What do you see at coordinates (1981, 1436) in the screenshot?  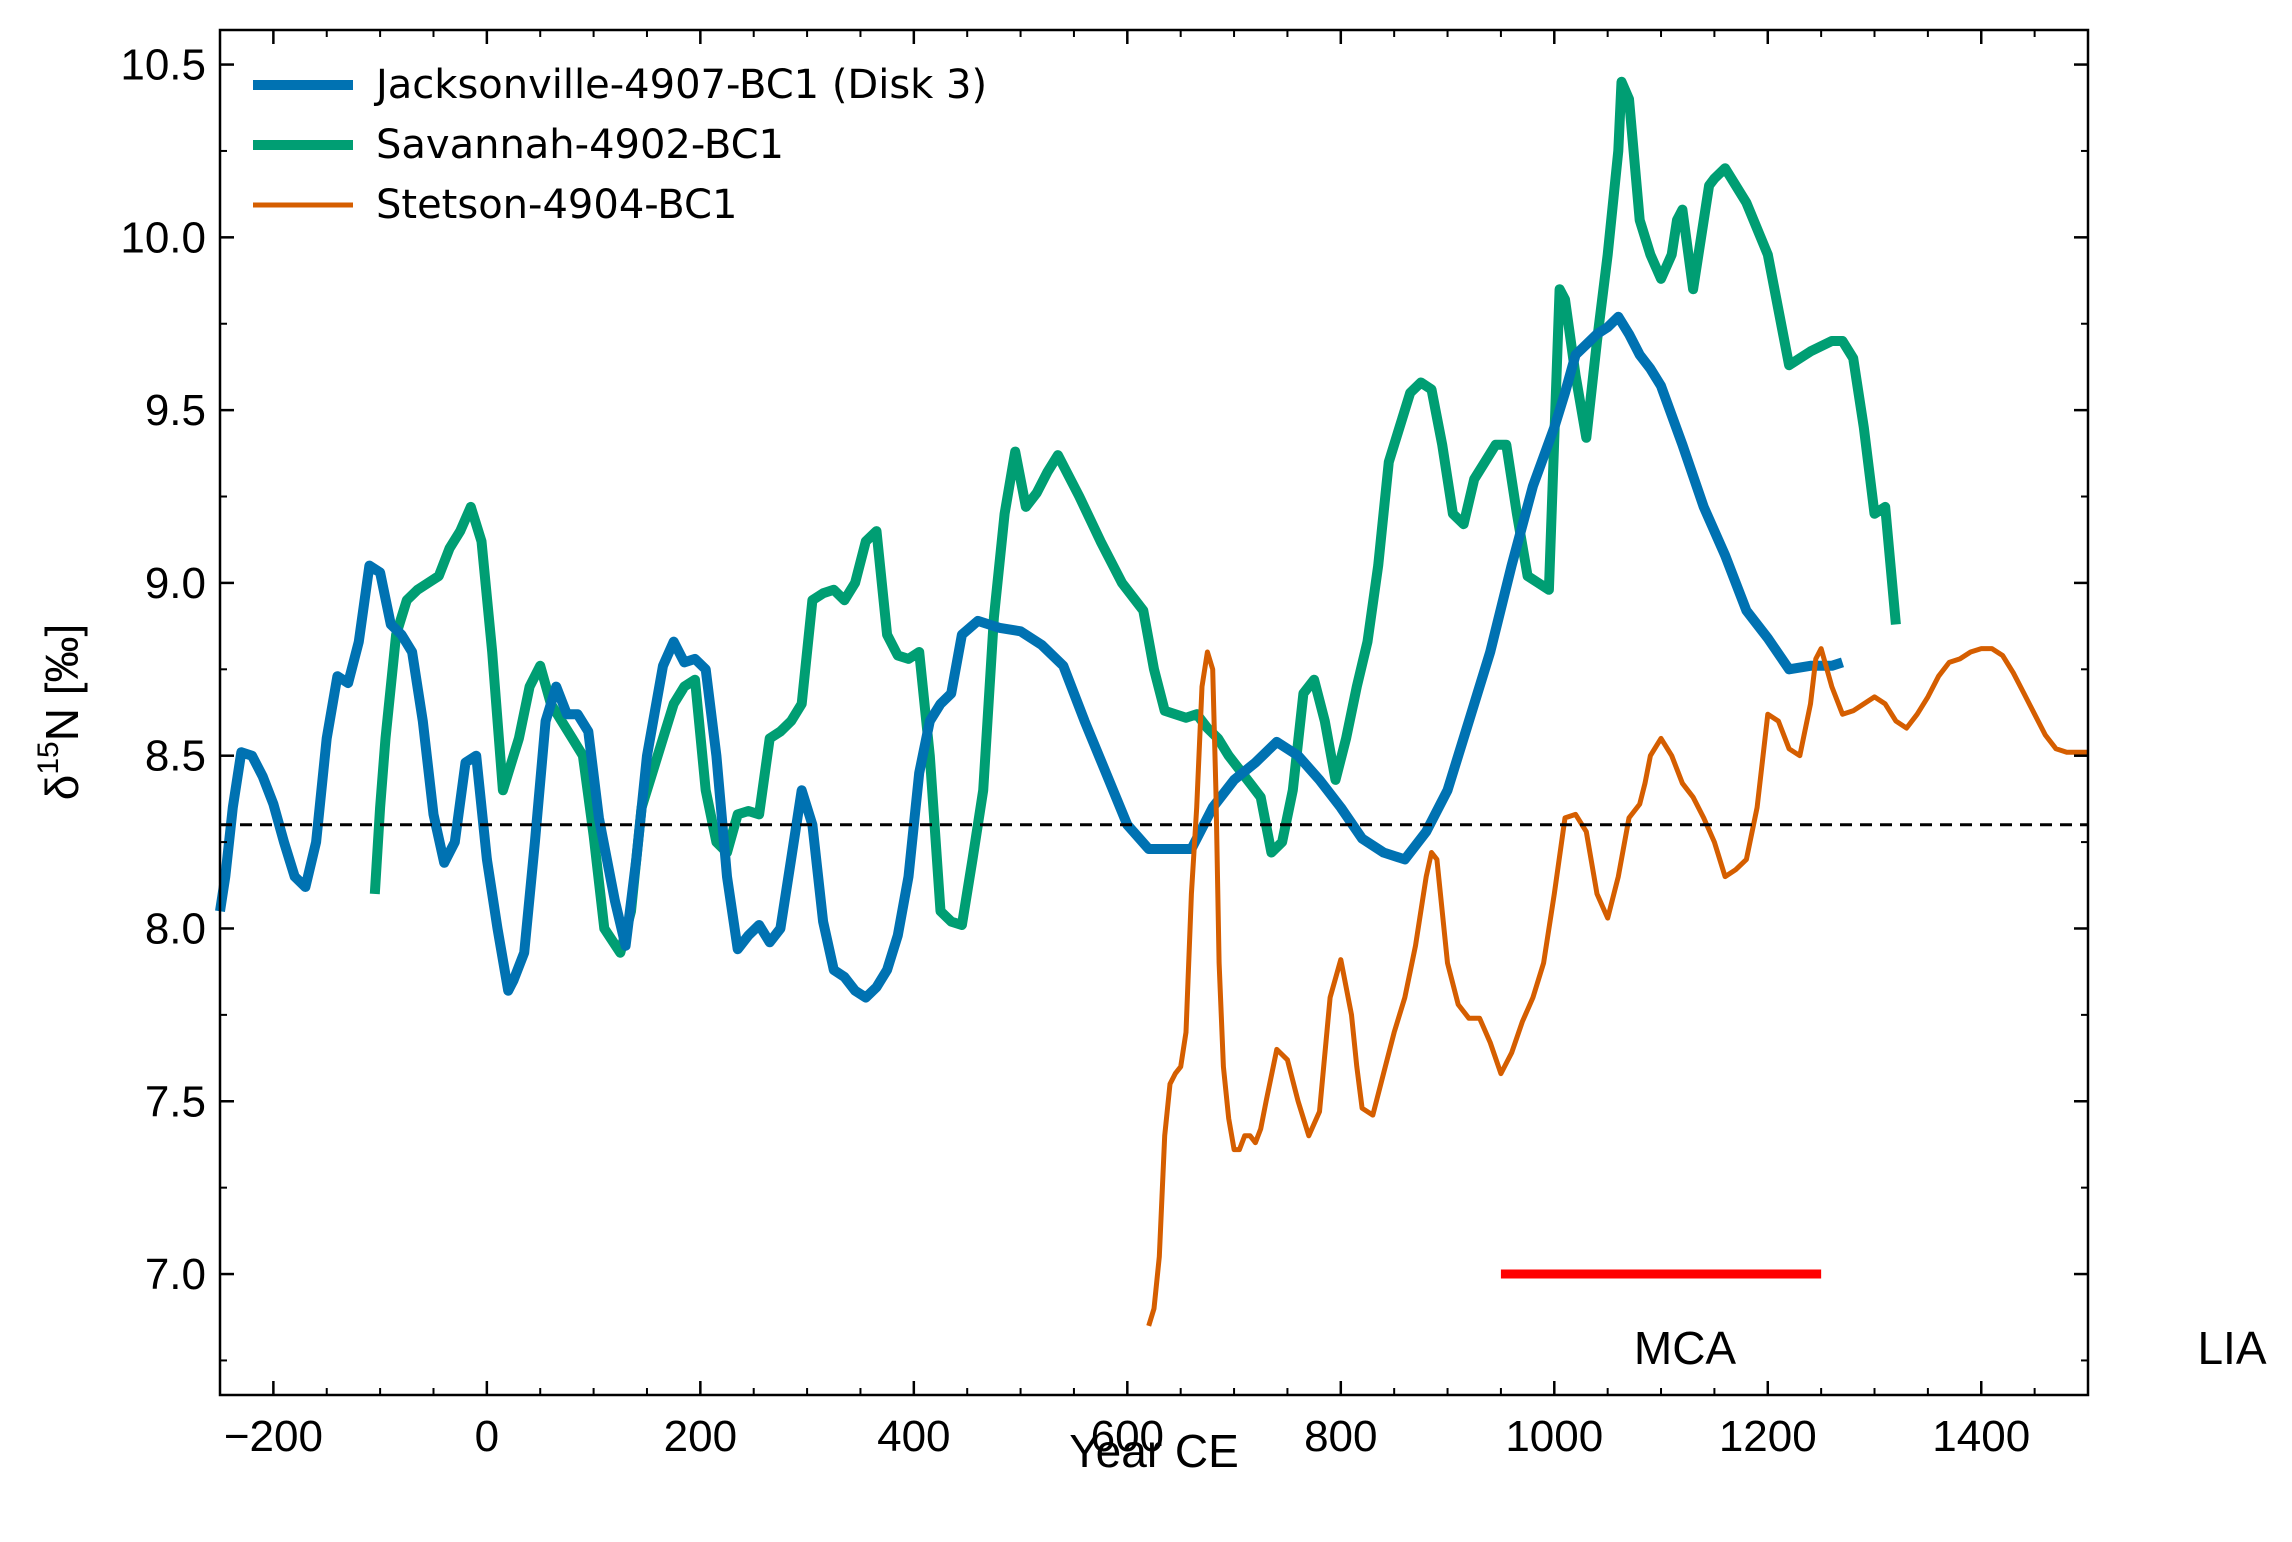 I see `x-tick-label: 1400` at bounding box center [1981, 1436].